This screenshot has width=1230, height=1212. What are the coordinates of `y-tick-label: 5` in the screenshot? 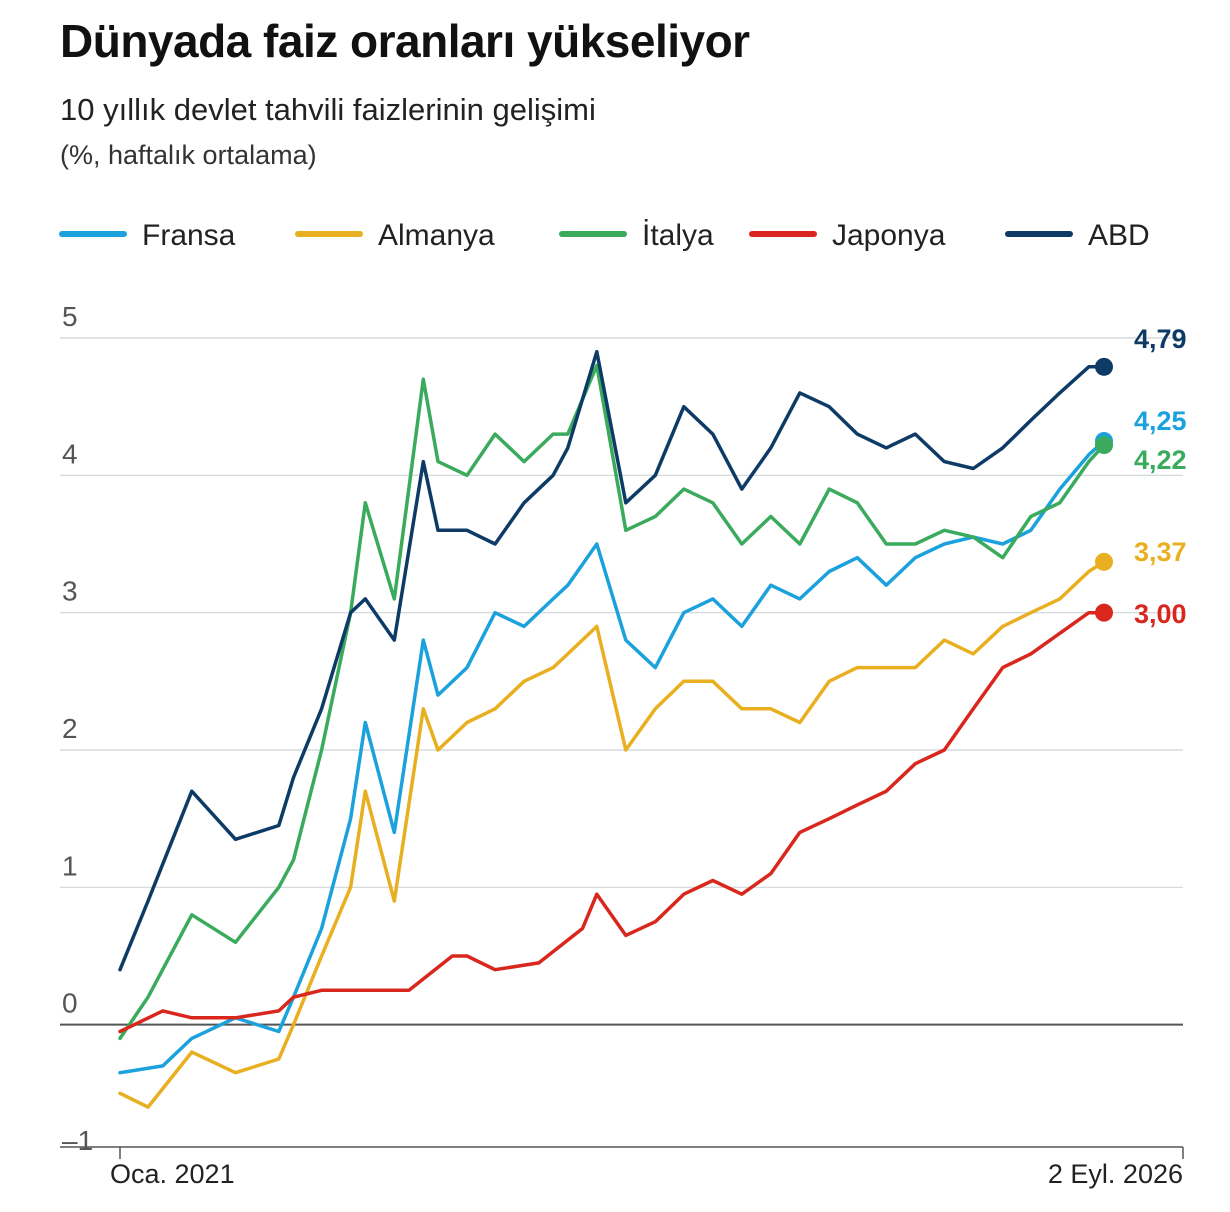 It's located at (70, 316).